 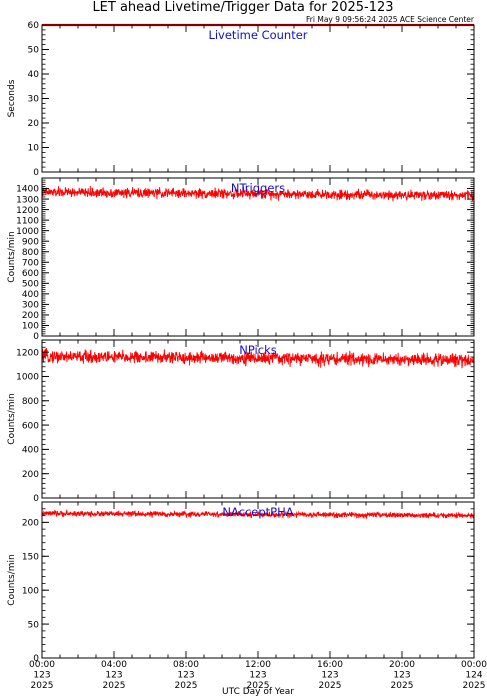 What do you see at coordinates (34, 26) in the screenshot?
I see `y-tick-label: 60` at bounding box center [34, 26].